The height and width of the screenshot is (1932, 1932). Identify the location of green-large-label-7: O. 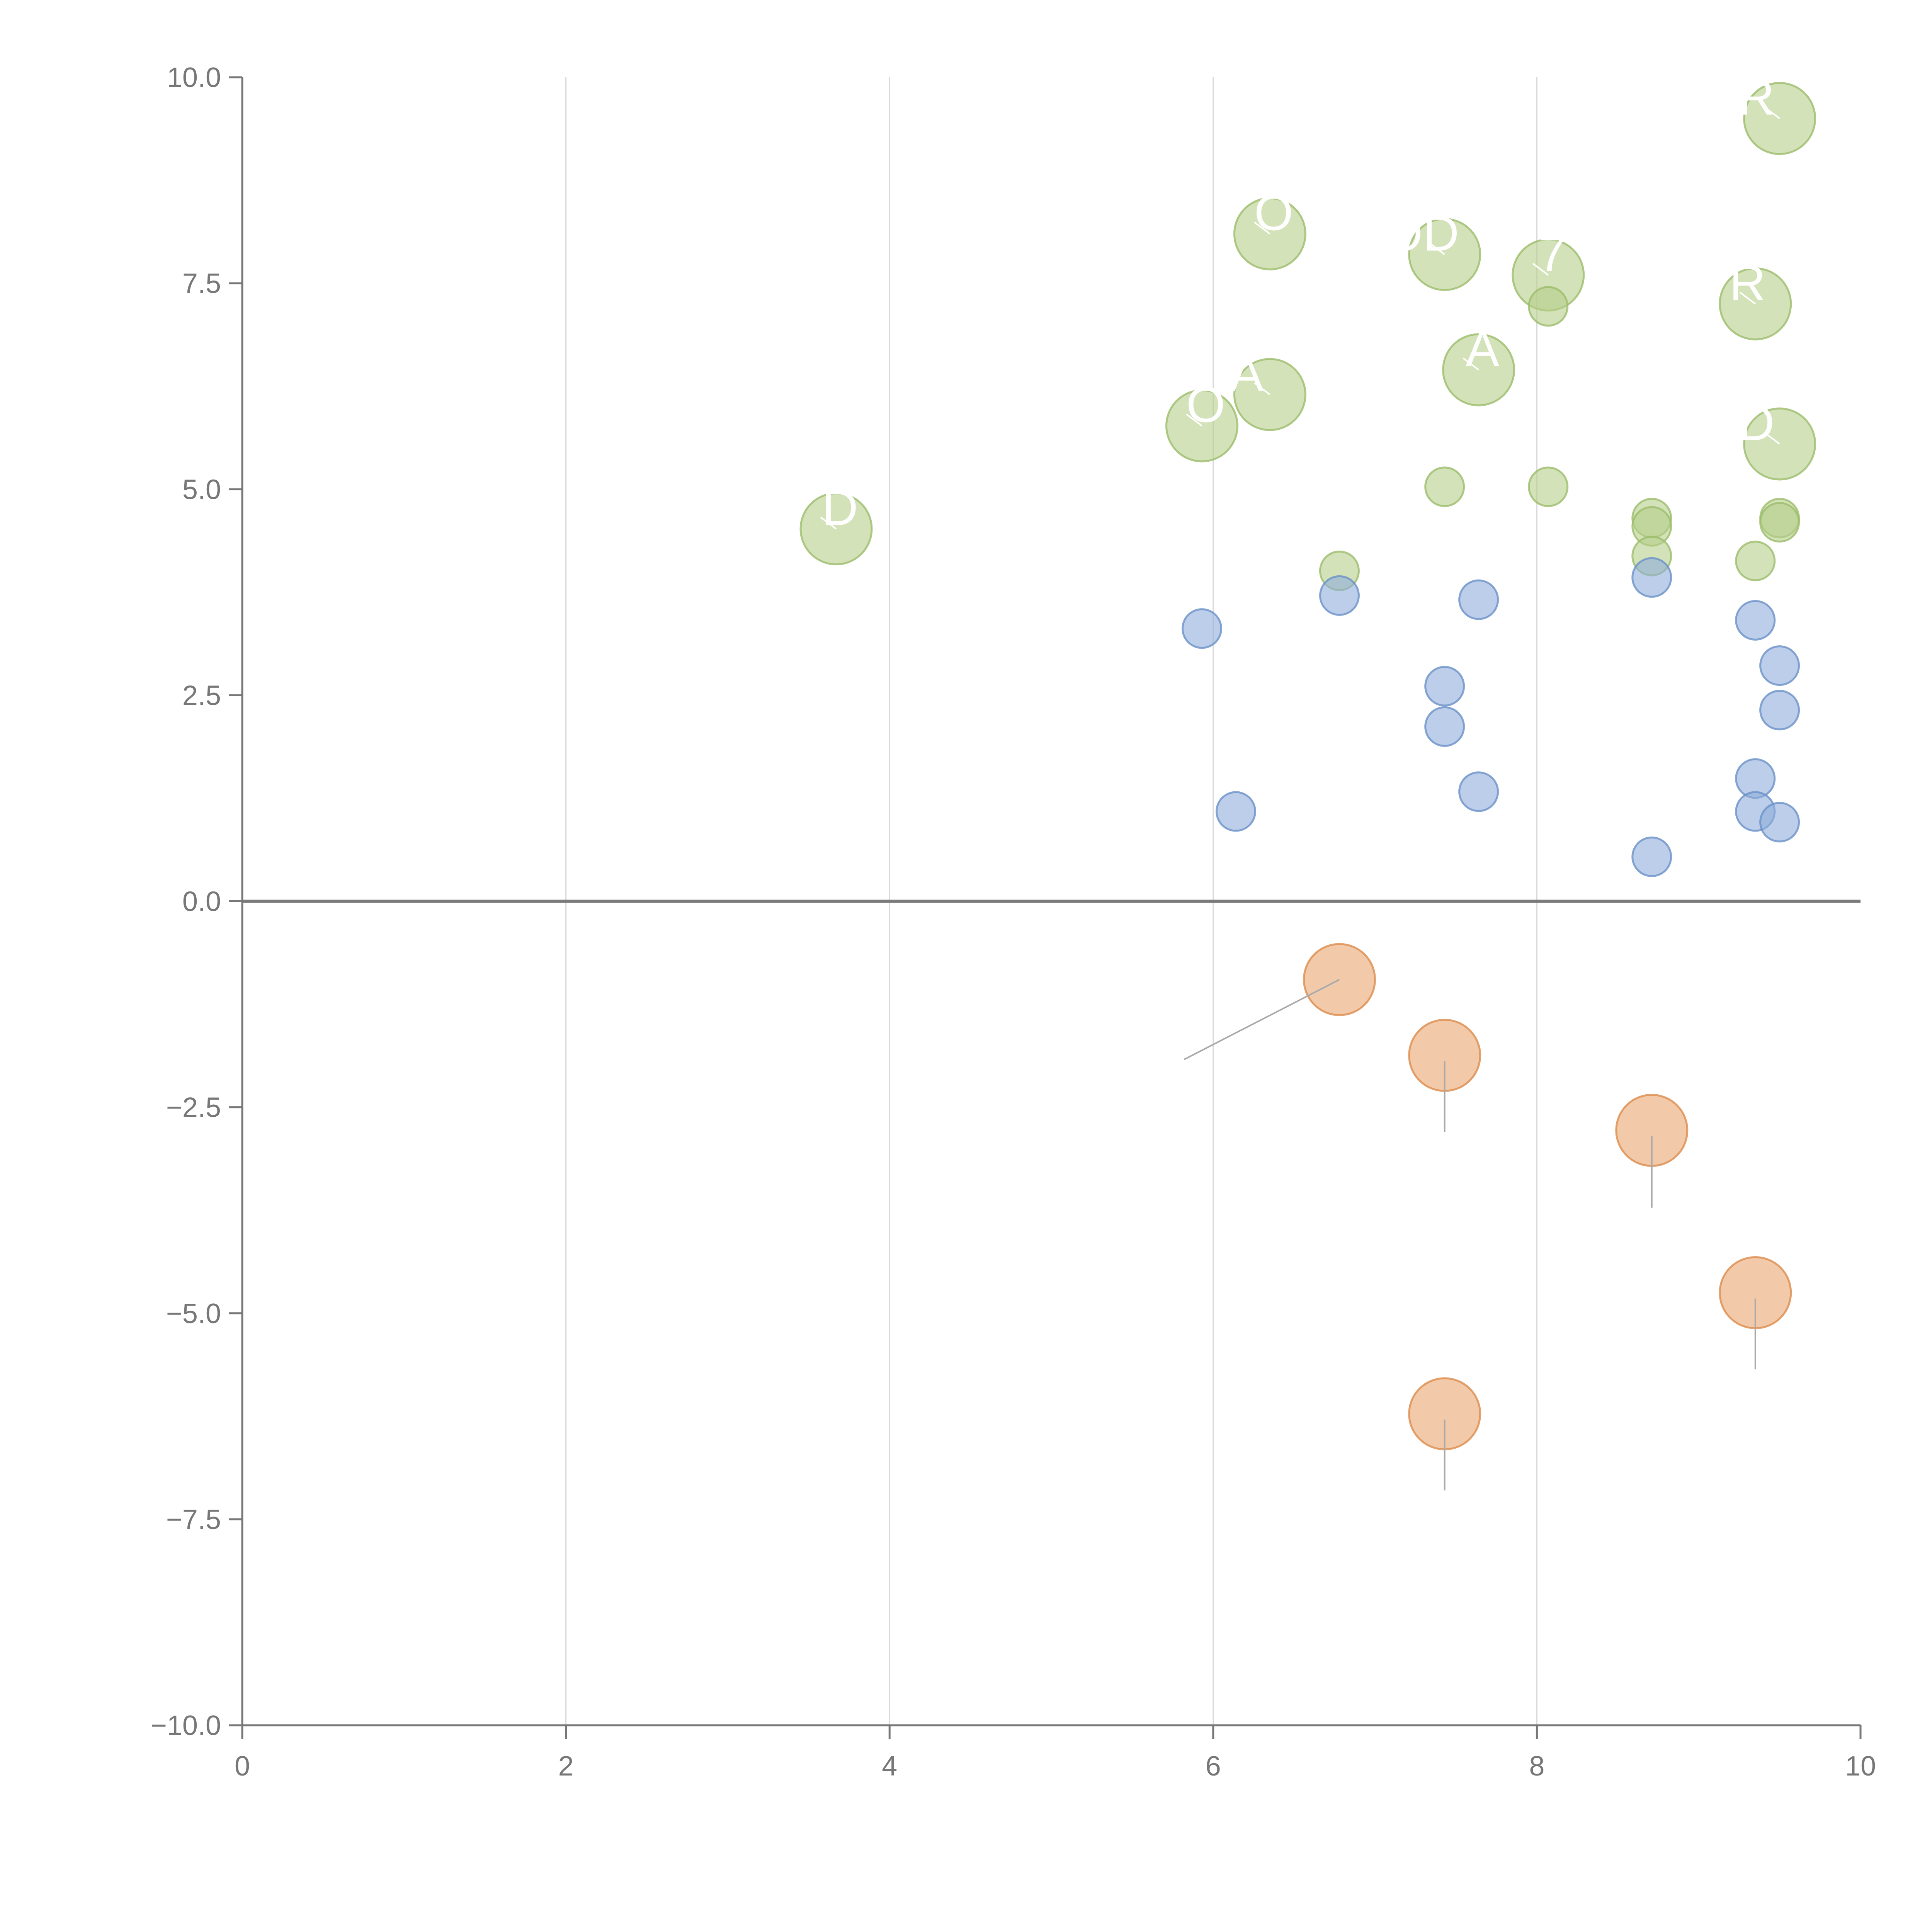
(1205, 404).